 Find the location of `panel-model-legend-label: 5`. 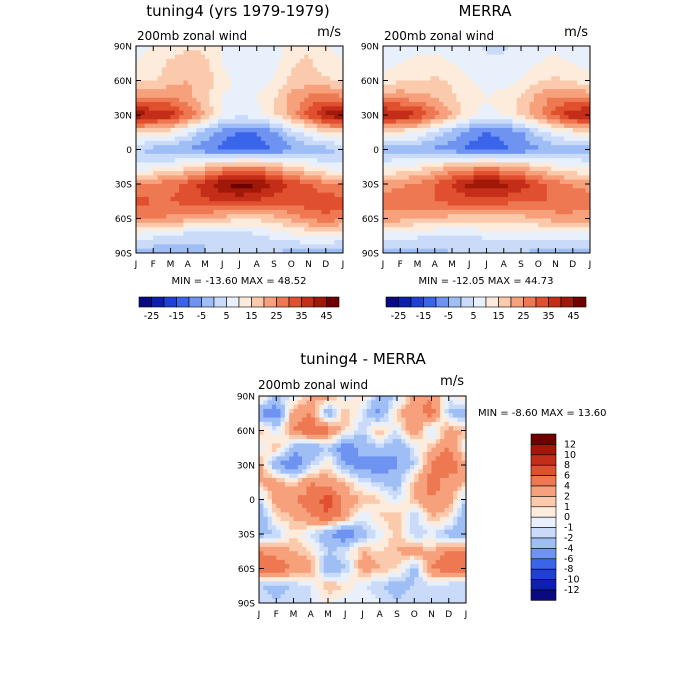

panel-model-legend-label: 5 is located at coordinates (226, 316).